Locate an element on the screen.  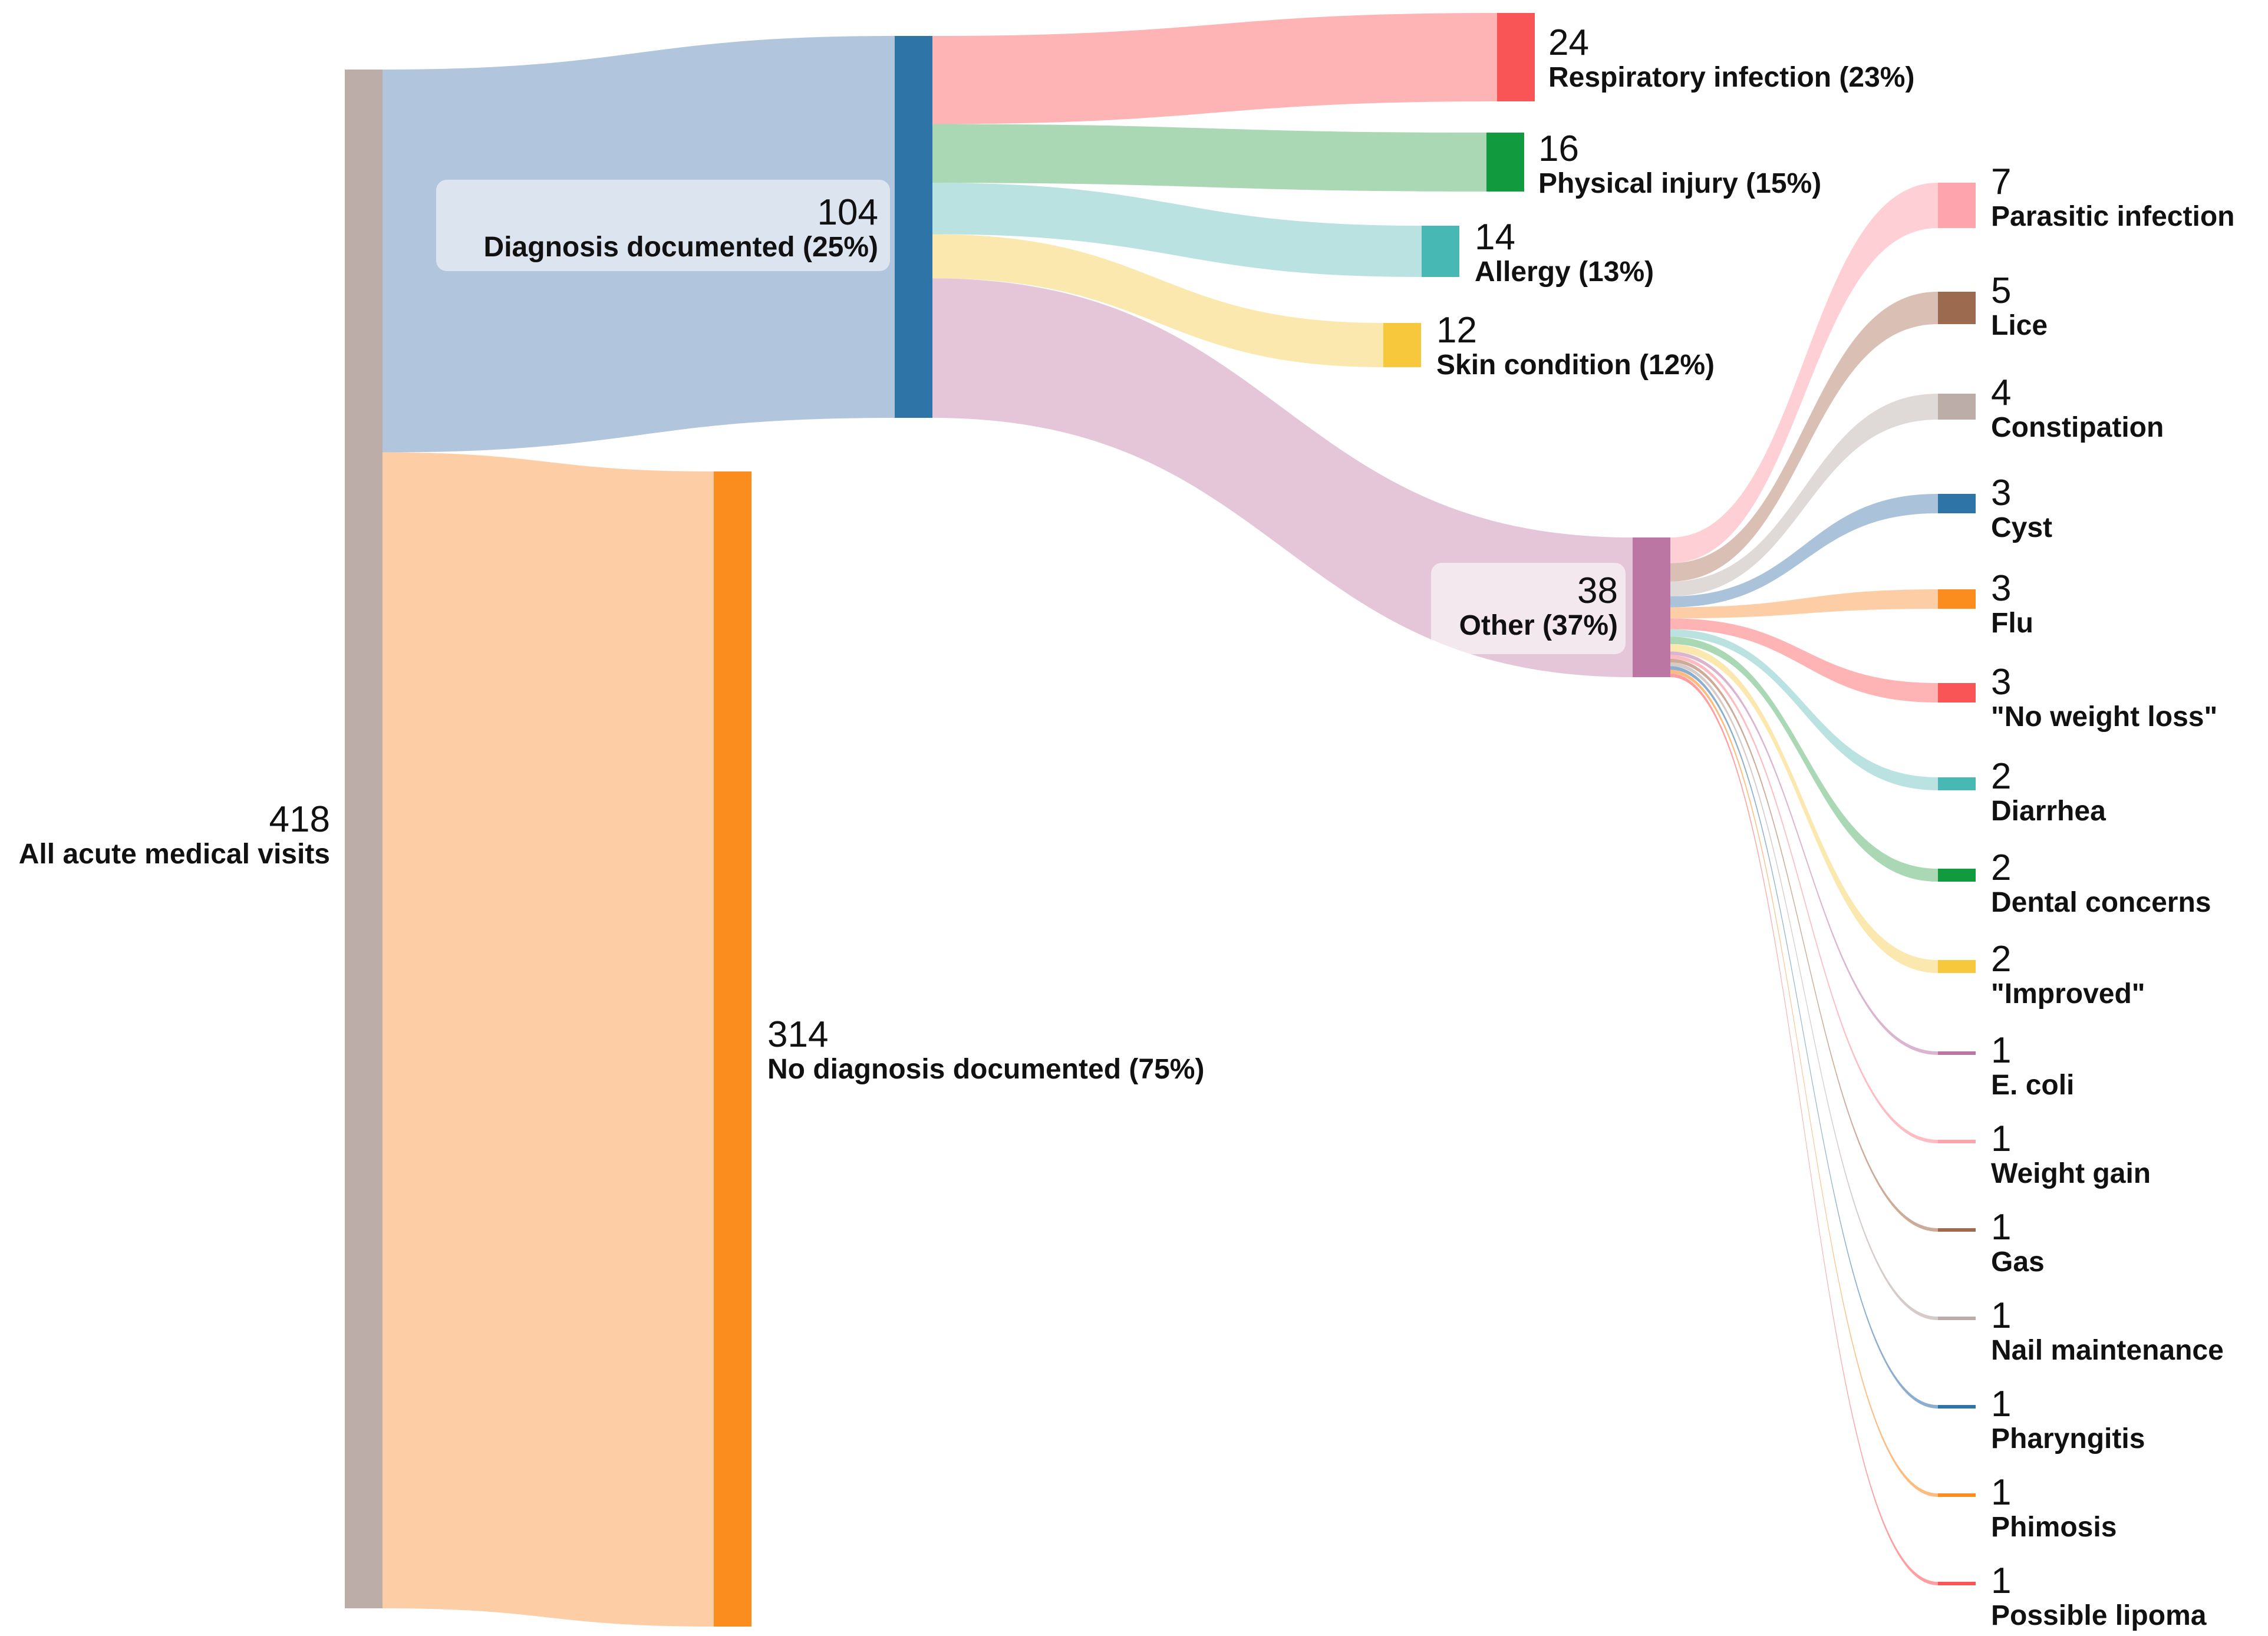
node-diag is located at coordinates (913, 227).